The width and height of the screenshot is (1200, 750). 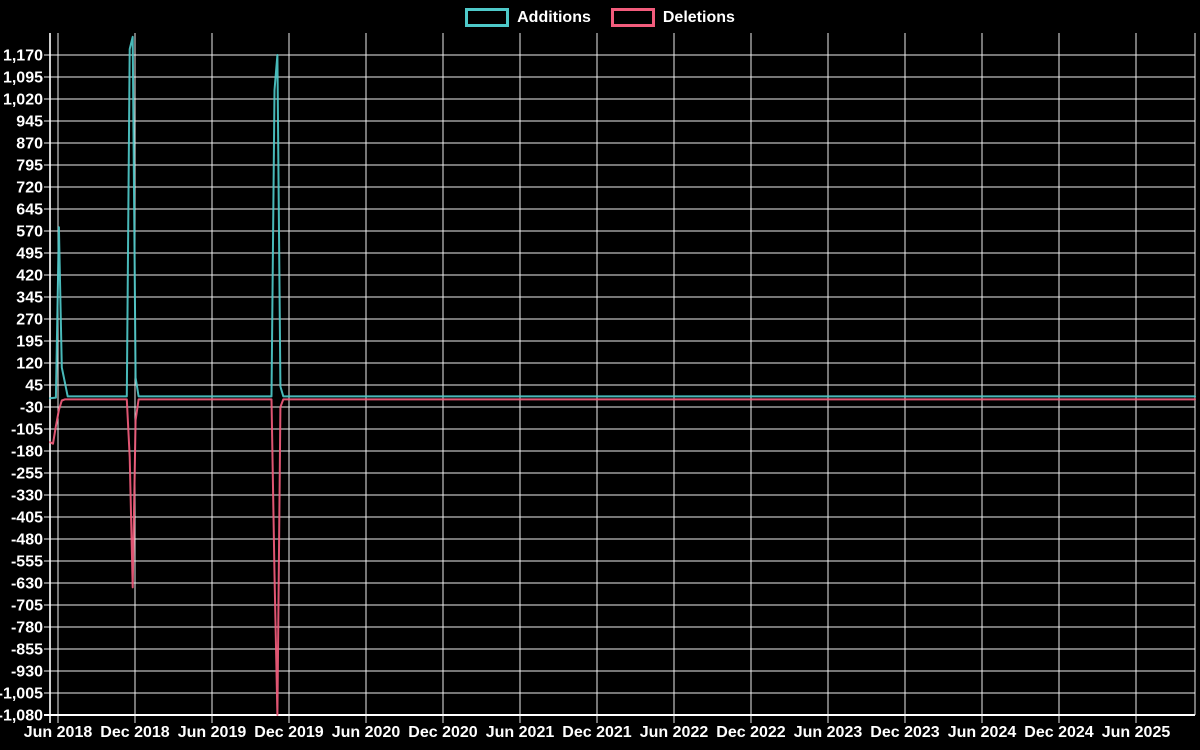 I want to click on y-axis-label: 945, so click(x=29, y=122).